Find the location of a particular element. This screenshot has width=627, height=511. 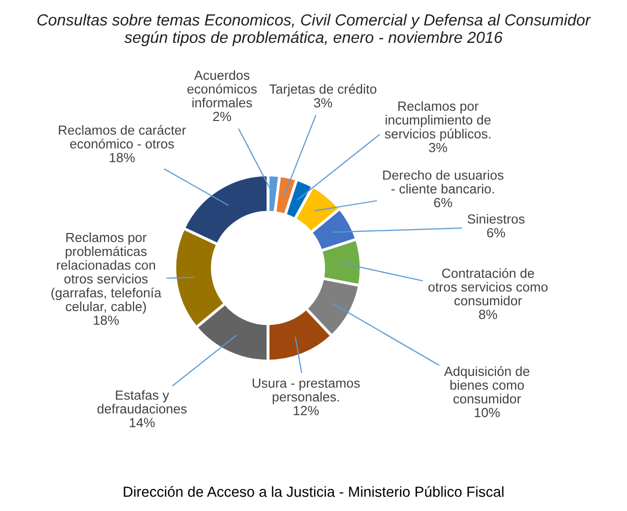

data-label: 12% is located at coordinates (306, 411).